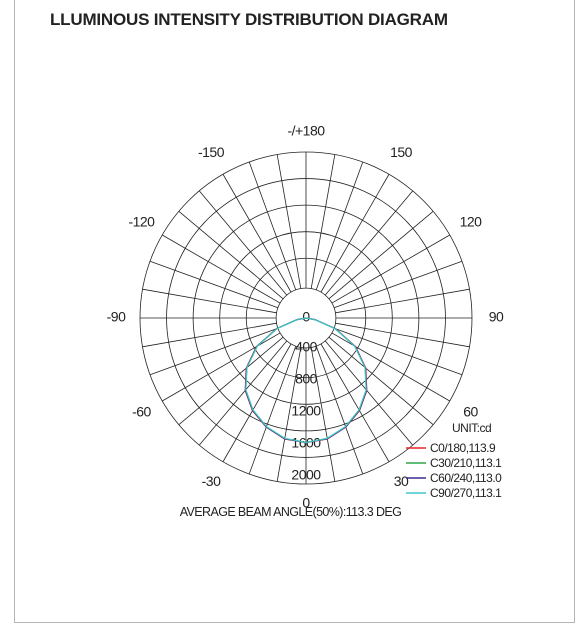 This screenshot has width=581, height=627. I want to click on r-tick-label: 800, so click(306, 379).